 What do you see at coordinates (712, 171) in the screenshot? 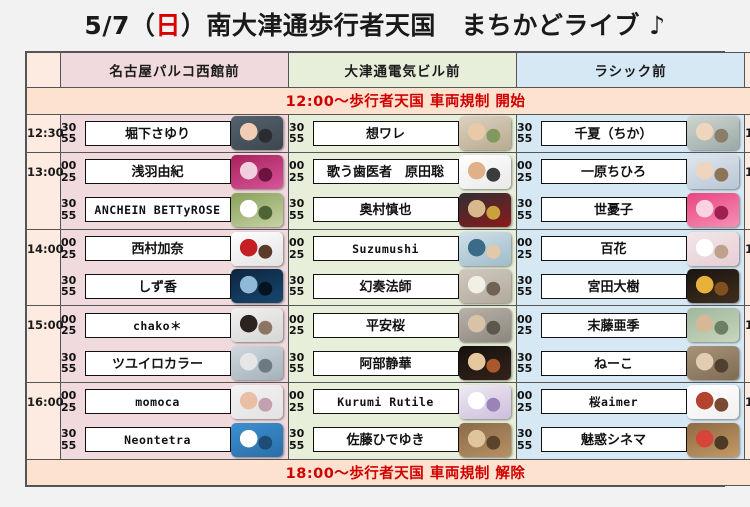
I see `woman-acoustic-guitar-thumbnail` at bounding box center [712, 171].